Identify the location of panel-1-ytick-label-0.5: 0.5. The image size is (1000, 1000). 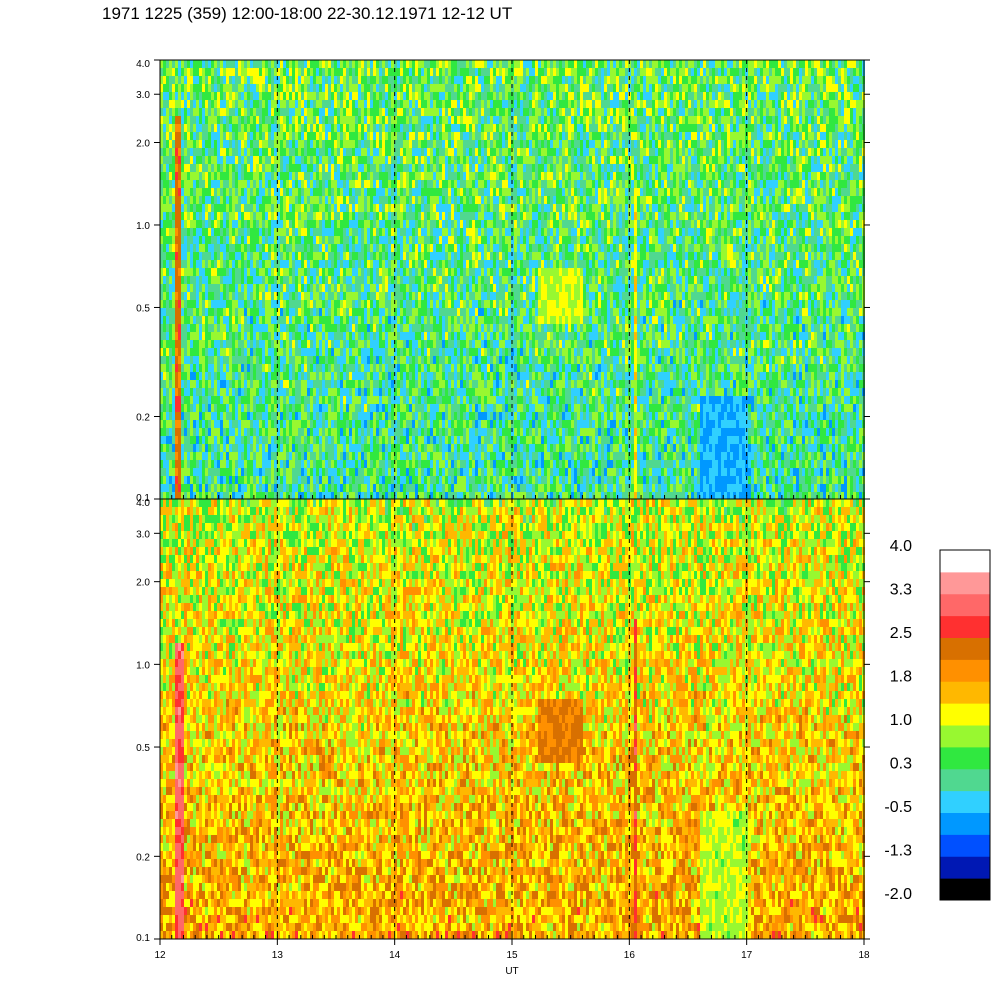
(143, 308).